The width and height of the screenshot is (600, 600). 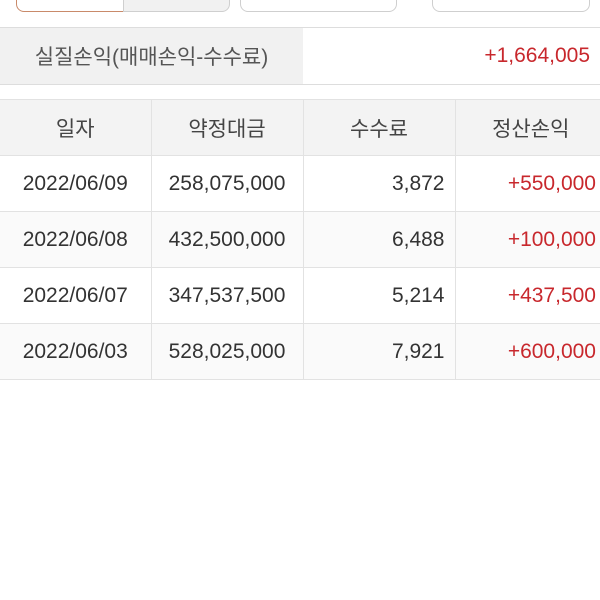 I want to click on table-row: 2022/06/07 347,537,500 5,214 +437,500, so click(x=300, y=295).